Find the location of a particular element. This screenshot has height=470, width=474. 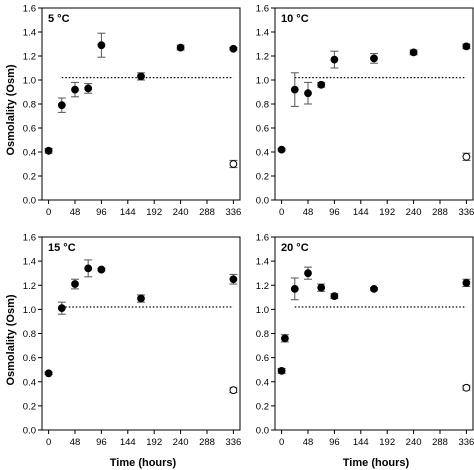

y-axis-label-bottom: Osmolality (Osm) is located at coordinates (11, 339).